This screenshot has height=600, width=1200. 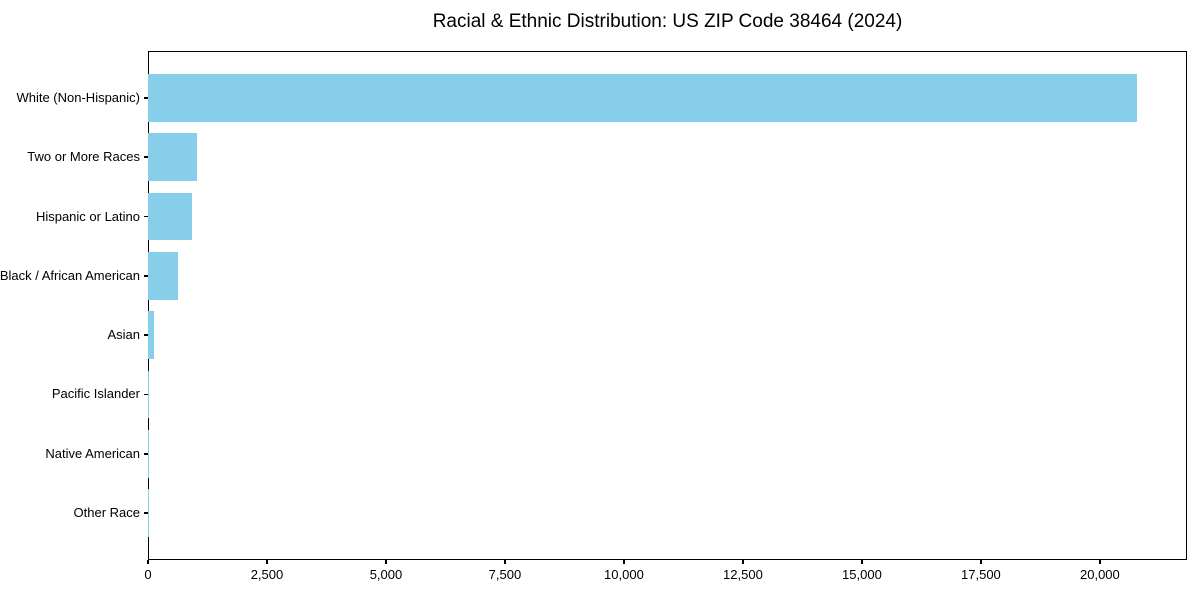 I want to click on y-tick-label: Other Race, so click(x=106, y=513).